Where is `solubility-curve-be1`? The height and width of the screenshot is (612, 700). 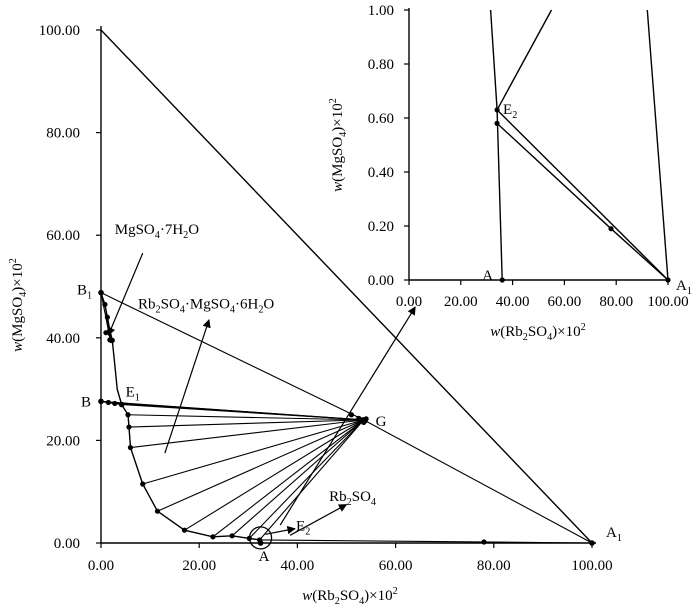
solubility-curve-be1 is located at coordinates (111, 403).